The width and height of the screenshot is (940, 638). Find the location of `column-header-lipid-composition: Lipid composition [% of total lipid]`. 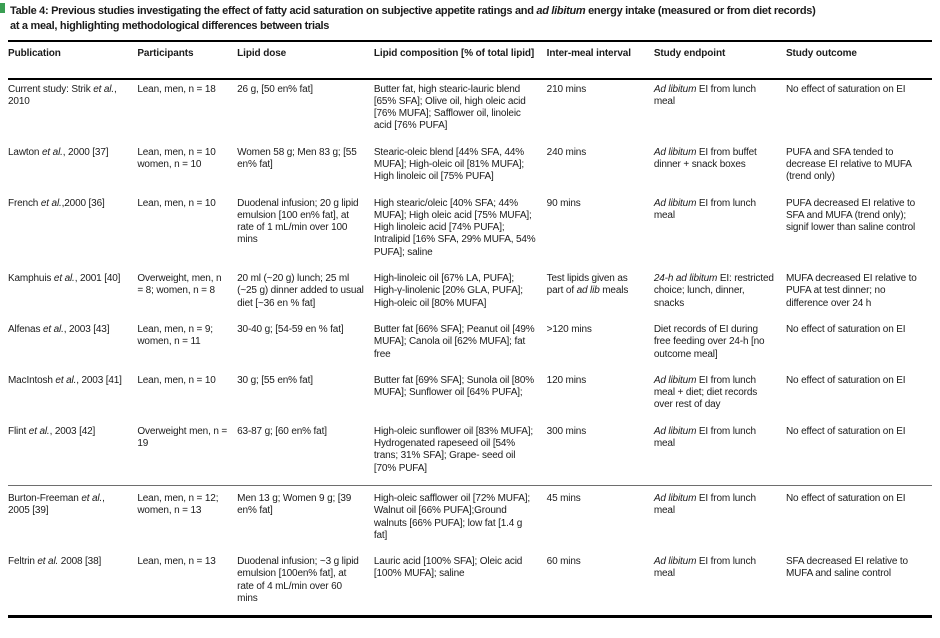

column-header-lipid-composition: Lipid composition [% of total lipid] is located at coordinates (460, 60).